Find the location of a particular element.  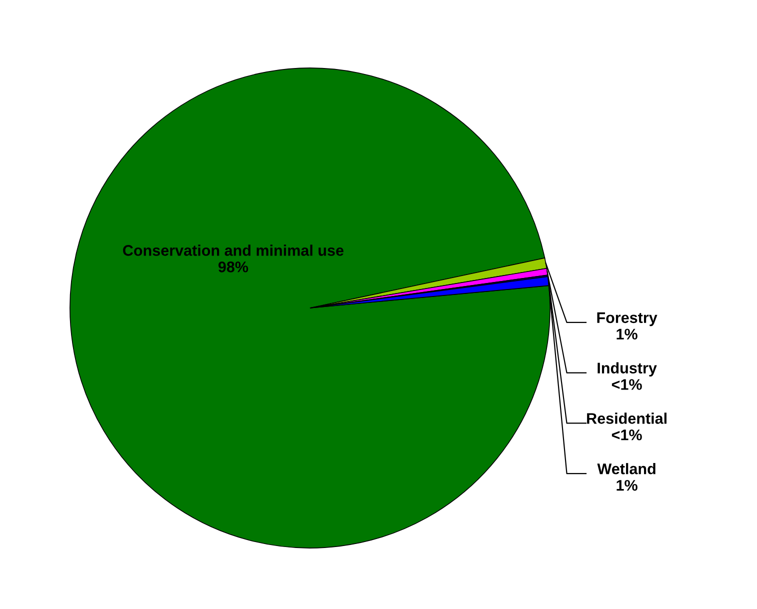

slice-label: Industry is located at coordinates (627, 369).